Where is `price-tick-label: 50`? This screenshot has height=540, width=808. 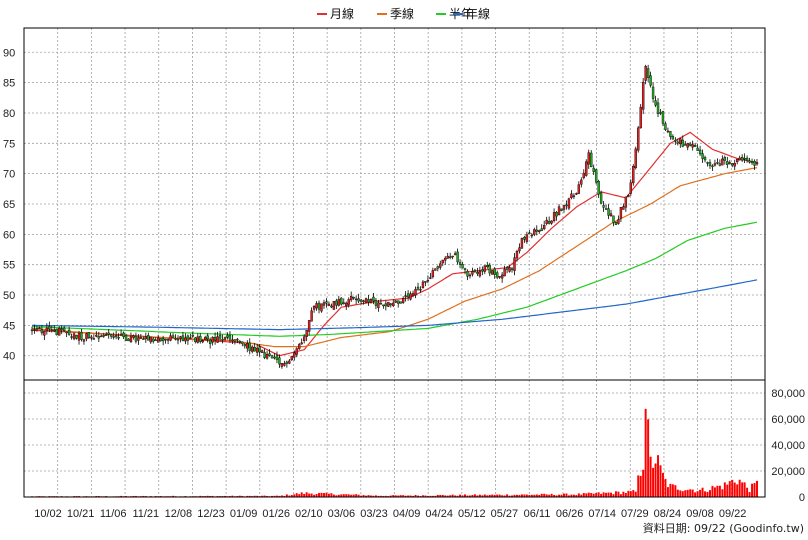
price-tick-label: 50 is located at coordinates (9, 296).